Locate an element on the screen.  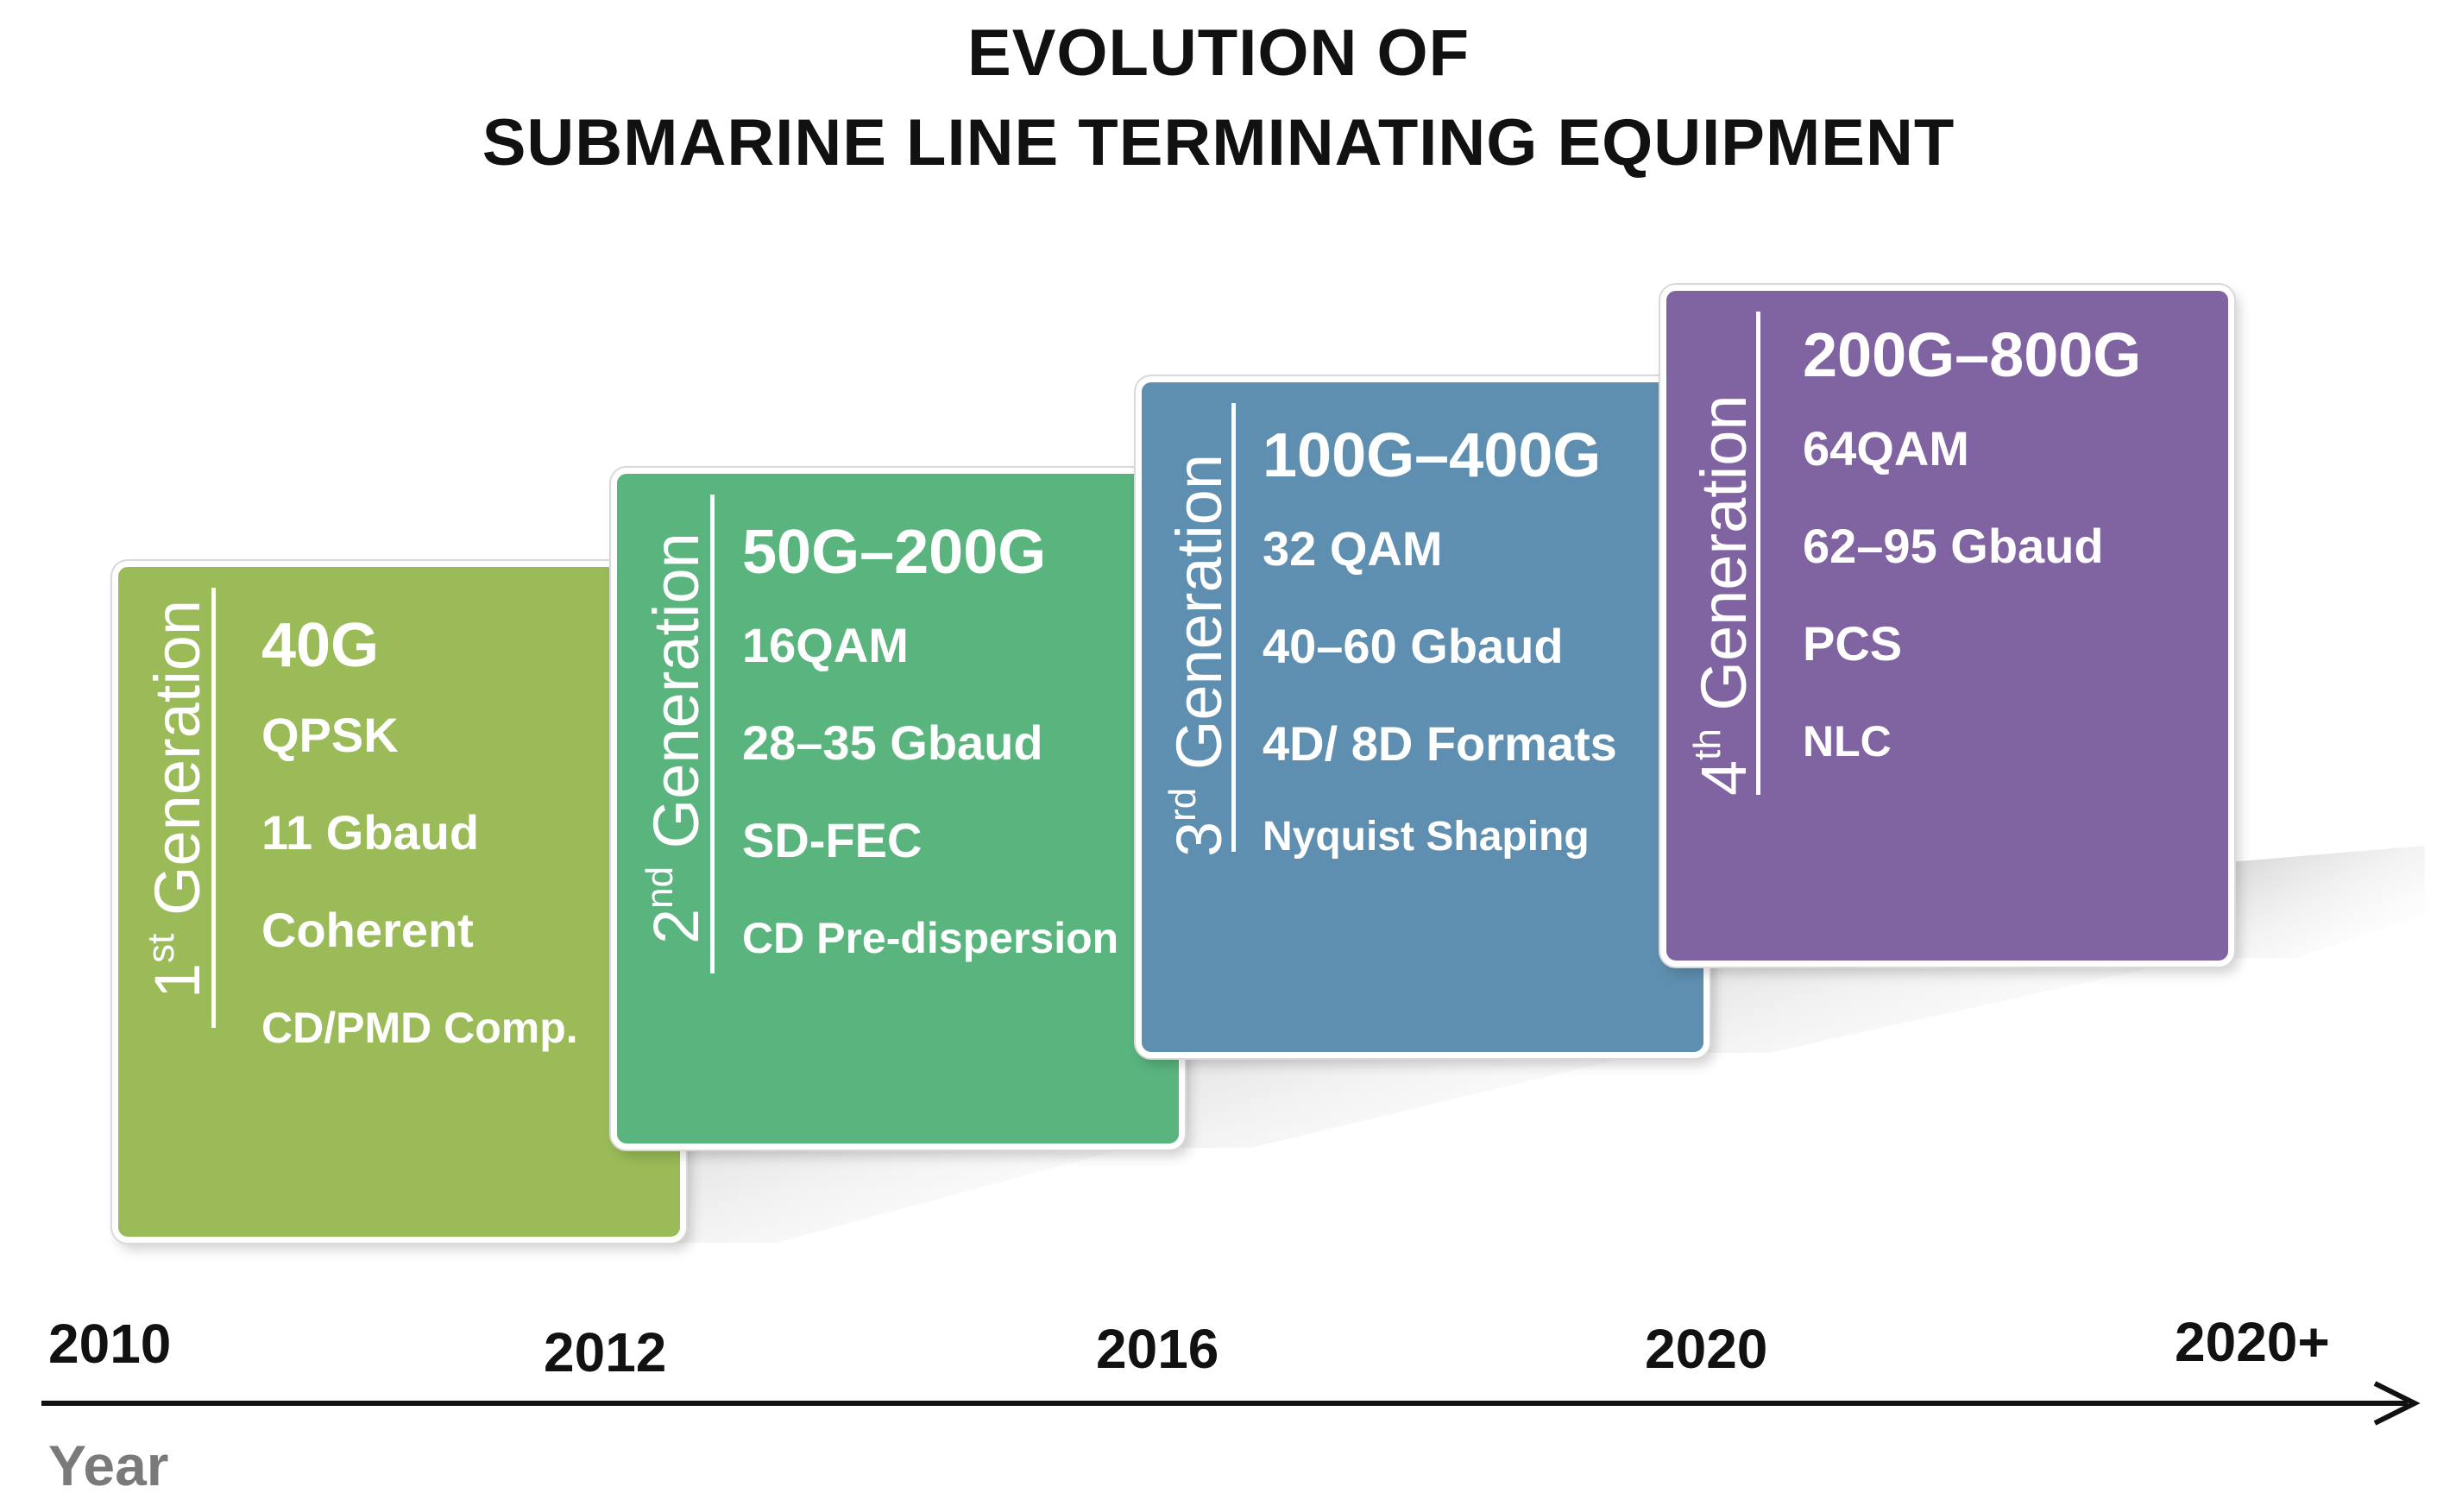
spec-feature-2: CD Pre-dispersion is located at coordinates (930, 938).